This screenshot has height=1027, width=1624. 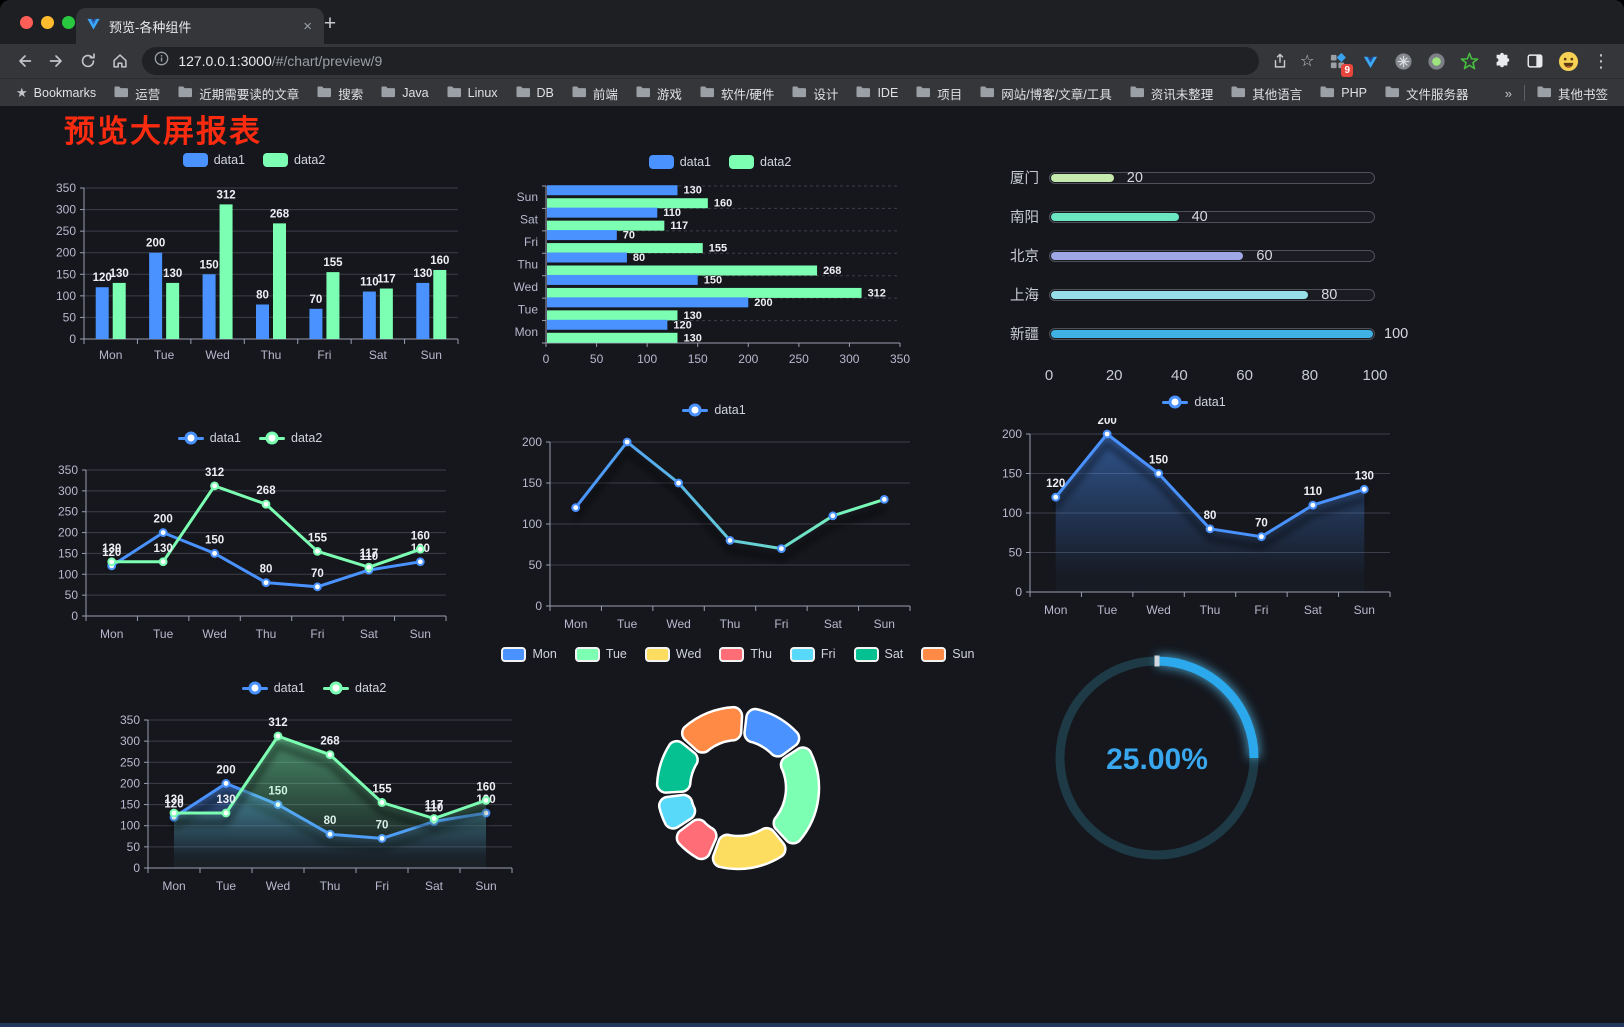 What do you see at coordinates (472, 93) in the screenshot?
I see `bookmark-folder: Linux` at bounding box center [472, 93].